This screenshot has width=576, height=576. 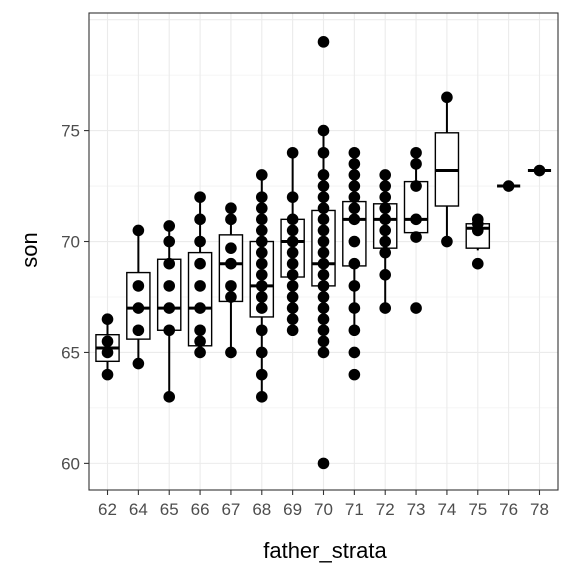 What do you see at coordinates (230, 509) in the screenshot?
I see `x-tick-label: 67` at bounding box center [230, 509].